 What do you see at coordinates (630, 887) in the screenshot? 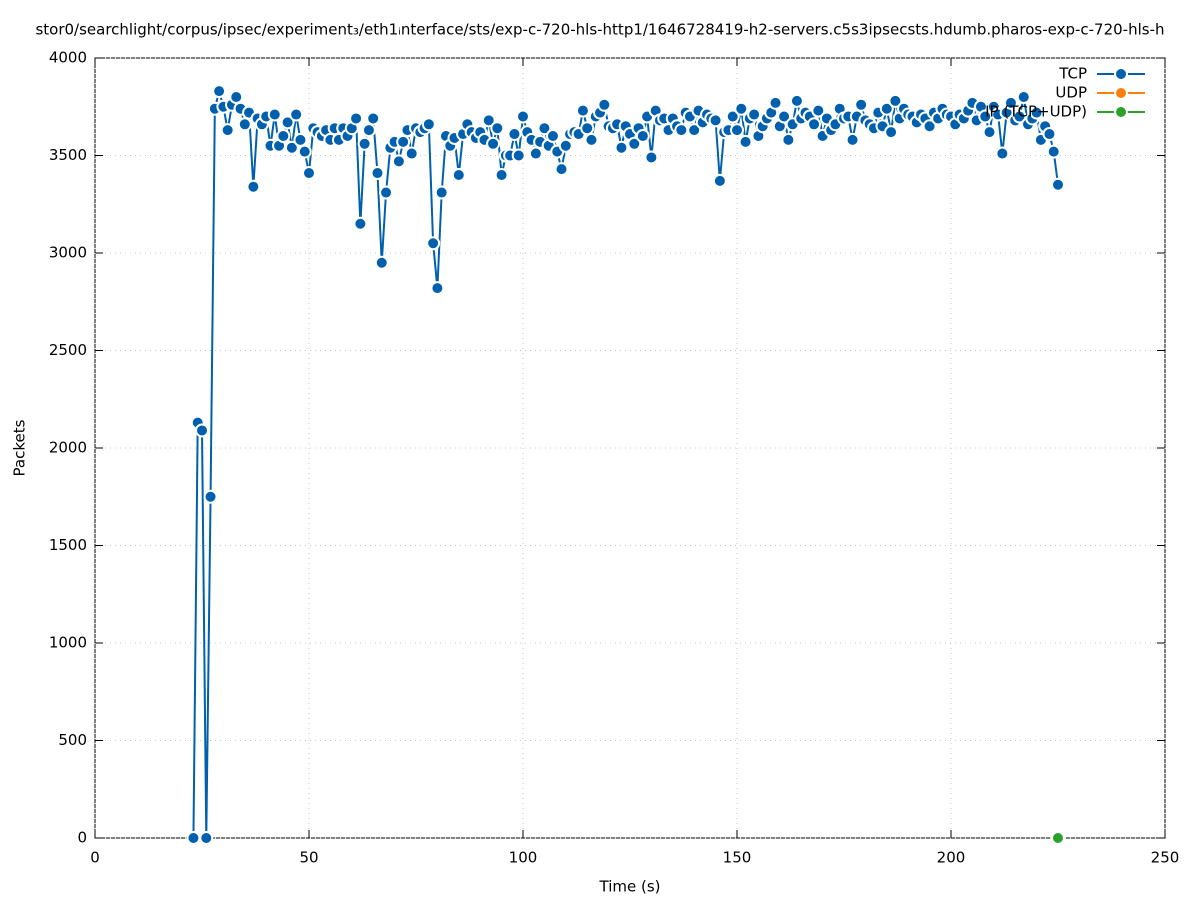
I see `x-axis-label: Time (s)` at bounding box center [630, 887].